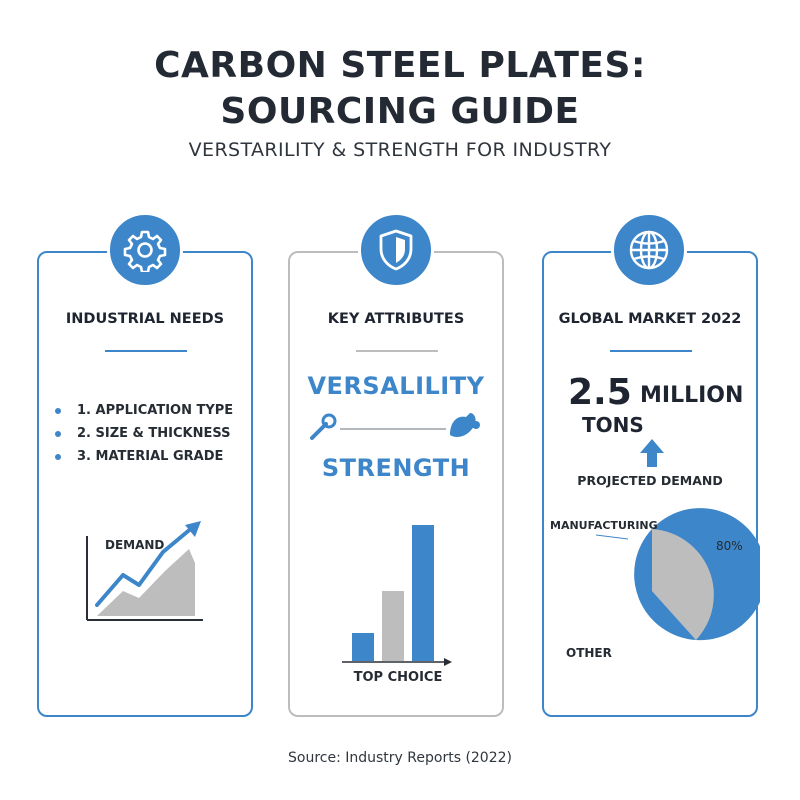 Image resolution: width=800 pixels, height=800 pixels. What do you see at coordinates (465, 425) in the screenshot?
I see `flexed-arm-icon` at bounding box center [465, 425].